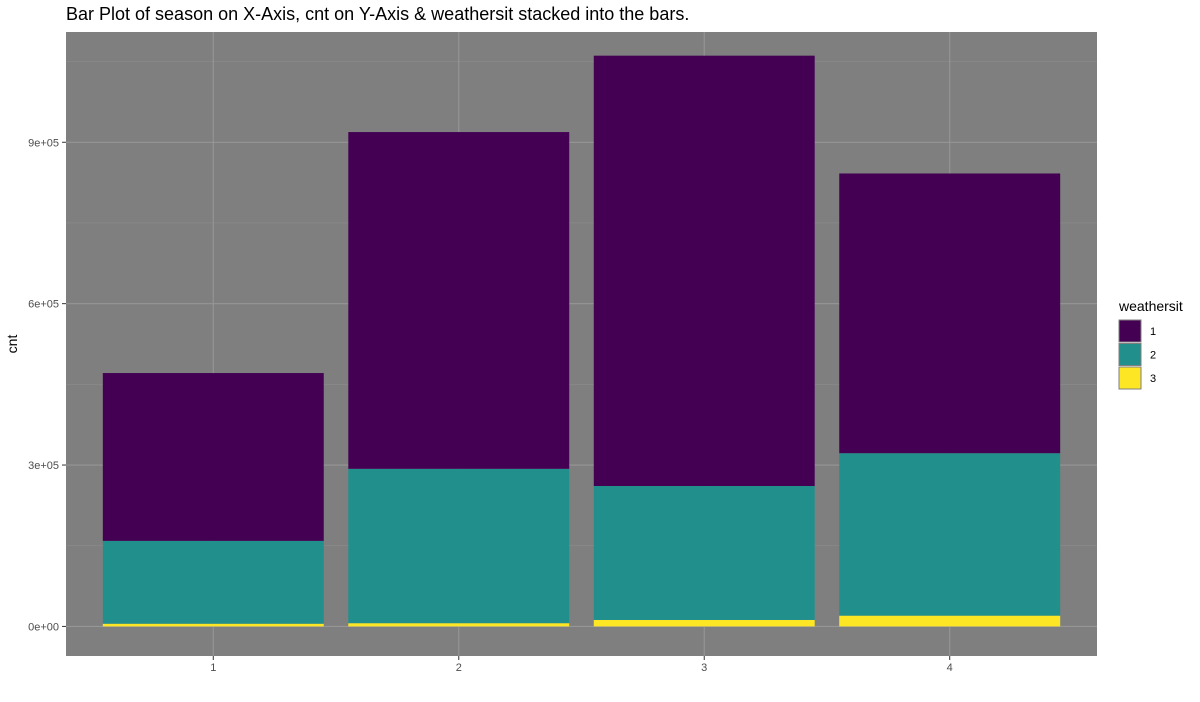 The height and width of the screenshot is (702, 1200). What do you see at coordinates (43, 143) in the screenshot?
I see `y-tick-label: 9e+05` at bounding box center [43, 143].